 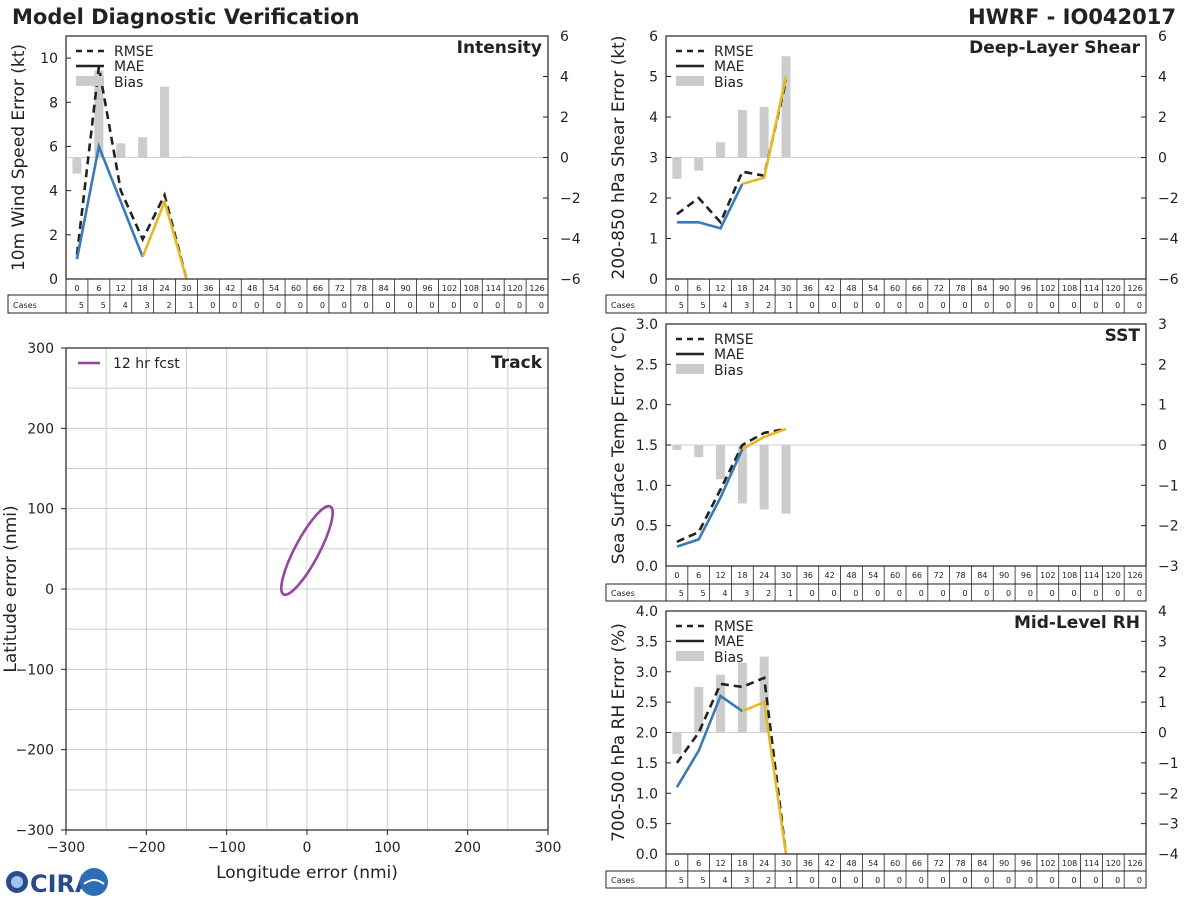 What do you see at coordinates (1168, 199) in the screenshot?
I see `shear-y2tick-label: −2` at bounding box center [1168, 199].